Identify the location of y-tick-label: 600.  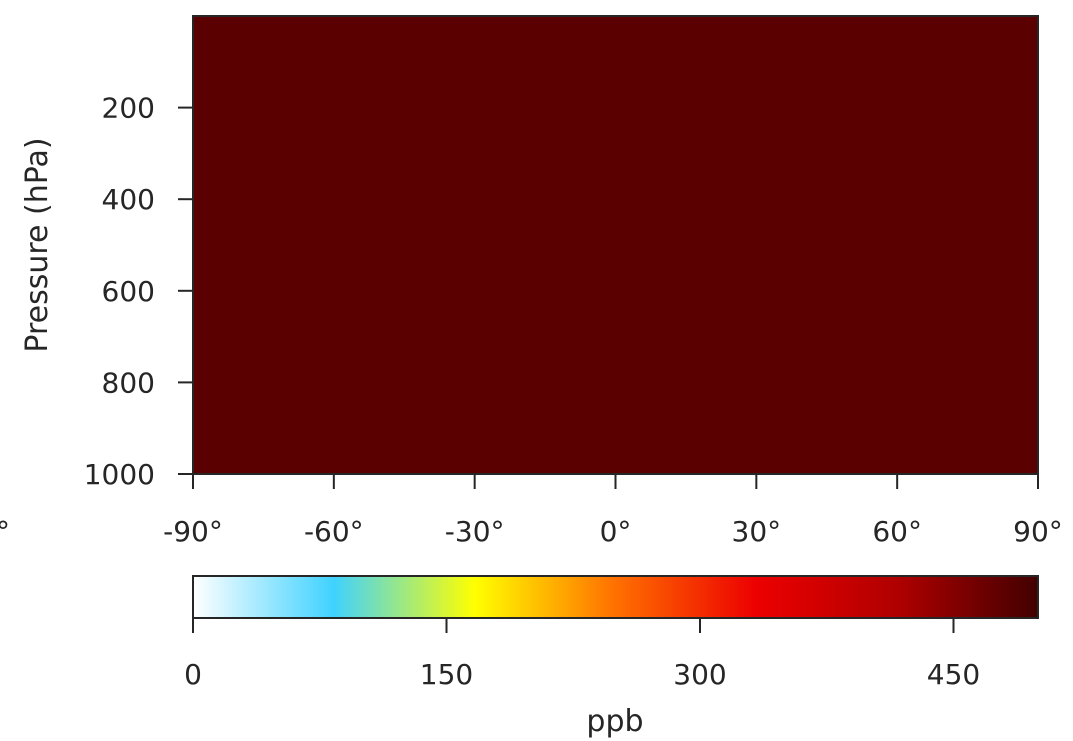
(128, 291).